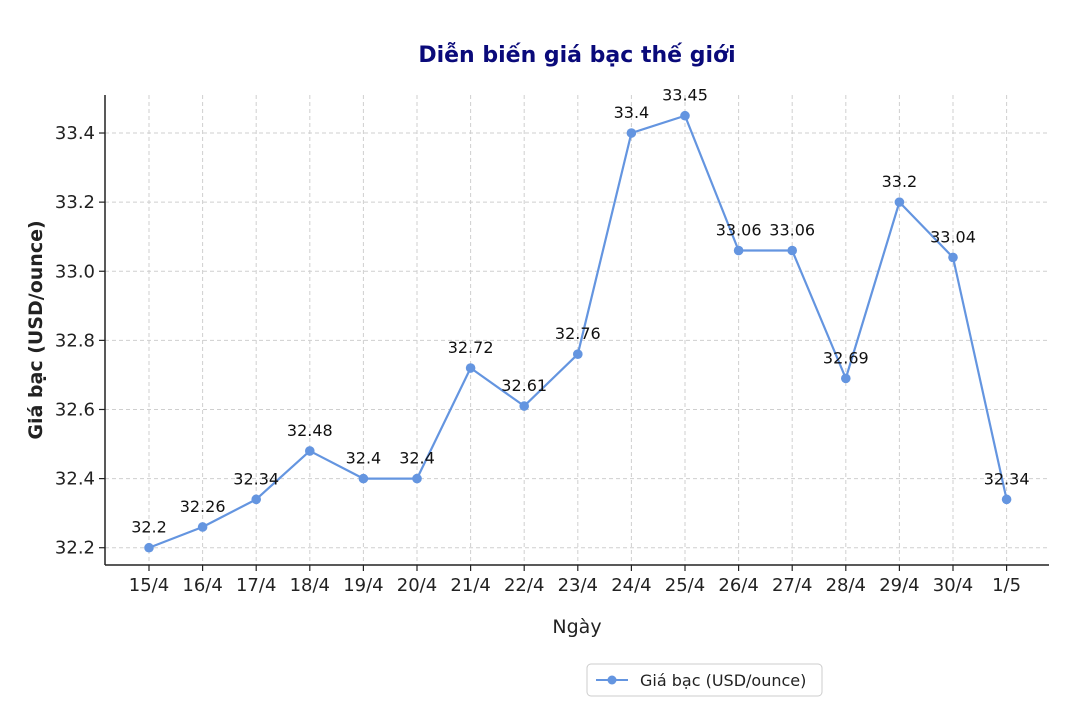  I want to click on y-tick-label: 33.0, so click(75, 271).